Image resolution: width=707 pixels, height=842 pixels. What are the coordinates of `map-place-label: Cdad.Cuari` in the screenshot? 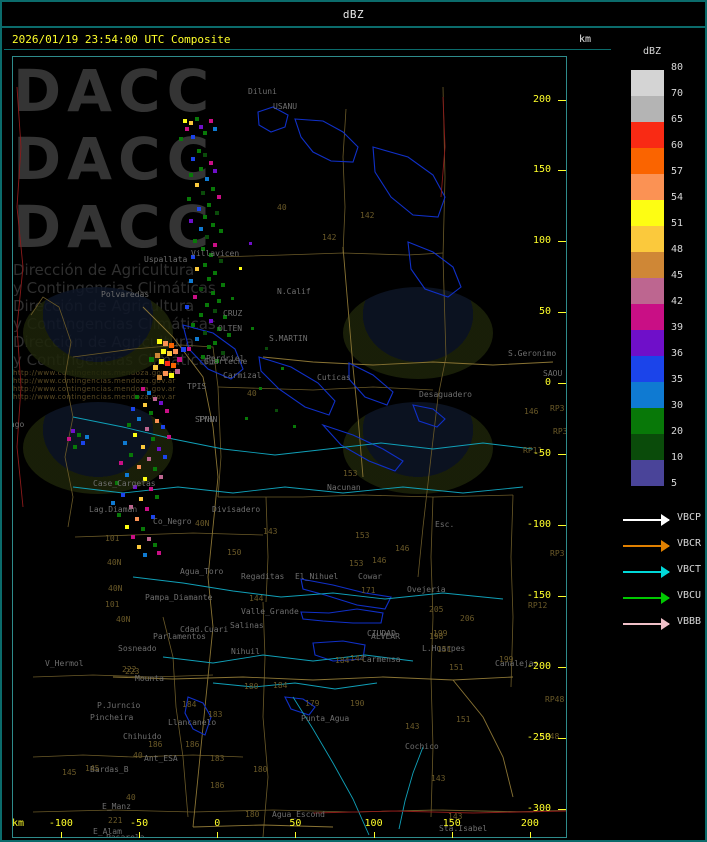 It's located at (204, 629).